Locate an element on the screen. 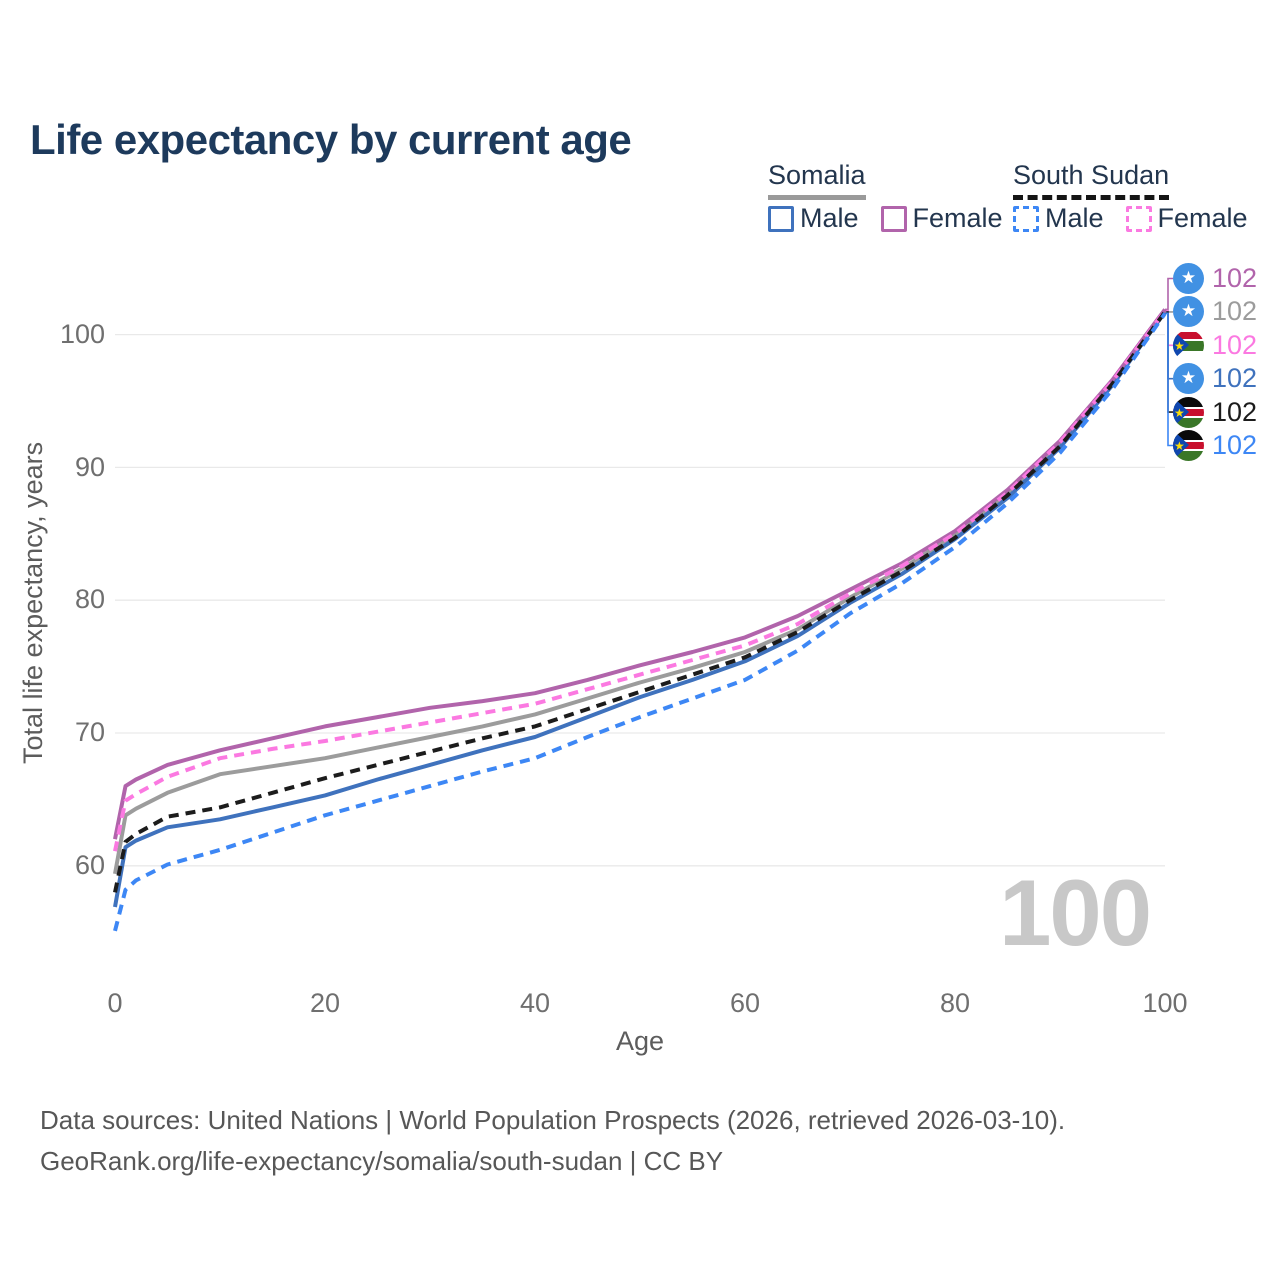  legend-south-sudan-female-label: Female is located at coordinates (1202, 218).